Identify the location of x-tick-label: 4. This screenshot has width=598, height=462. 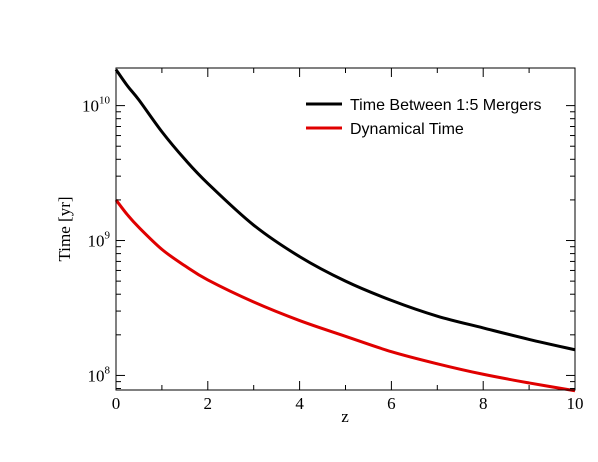
(299, 403).